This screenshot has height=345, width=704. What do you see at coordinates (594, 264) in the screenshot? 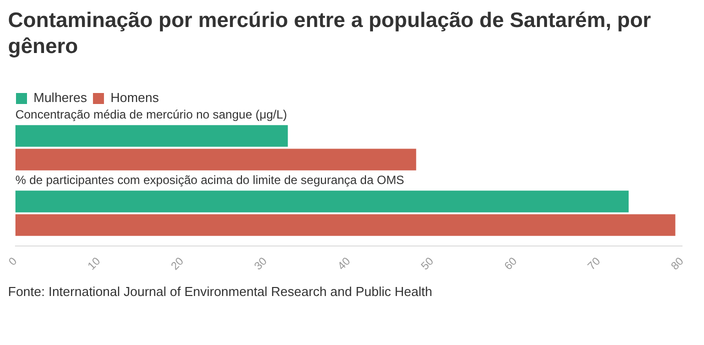
I see `x-tick-label: 70` at bounding box center [594, 264].